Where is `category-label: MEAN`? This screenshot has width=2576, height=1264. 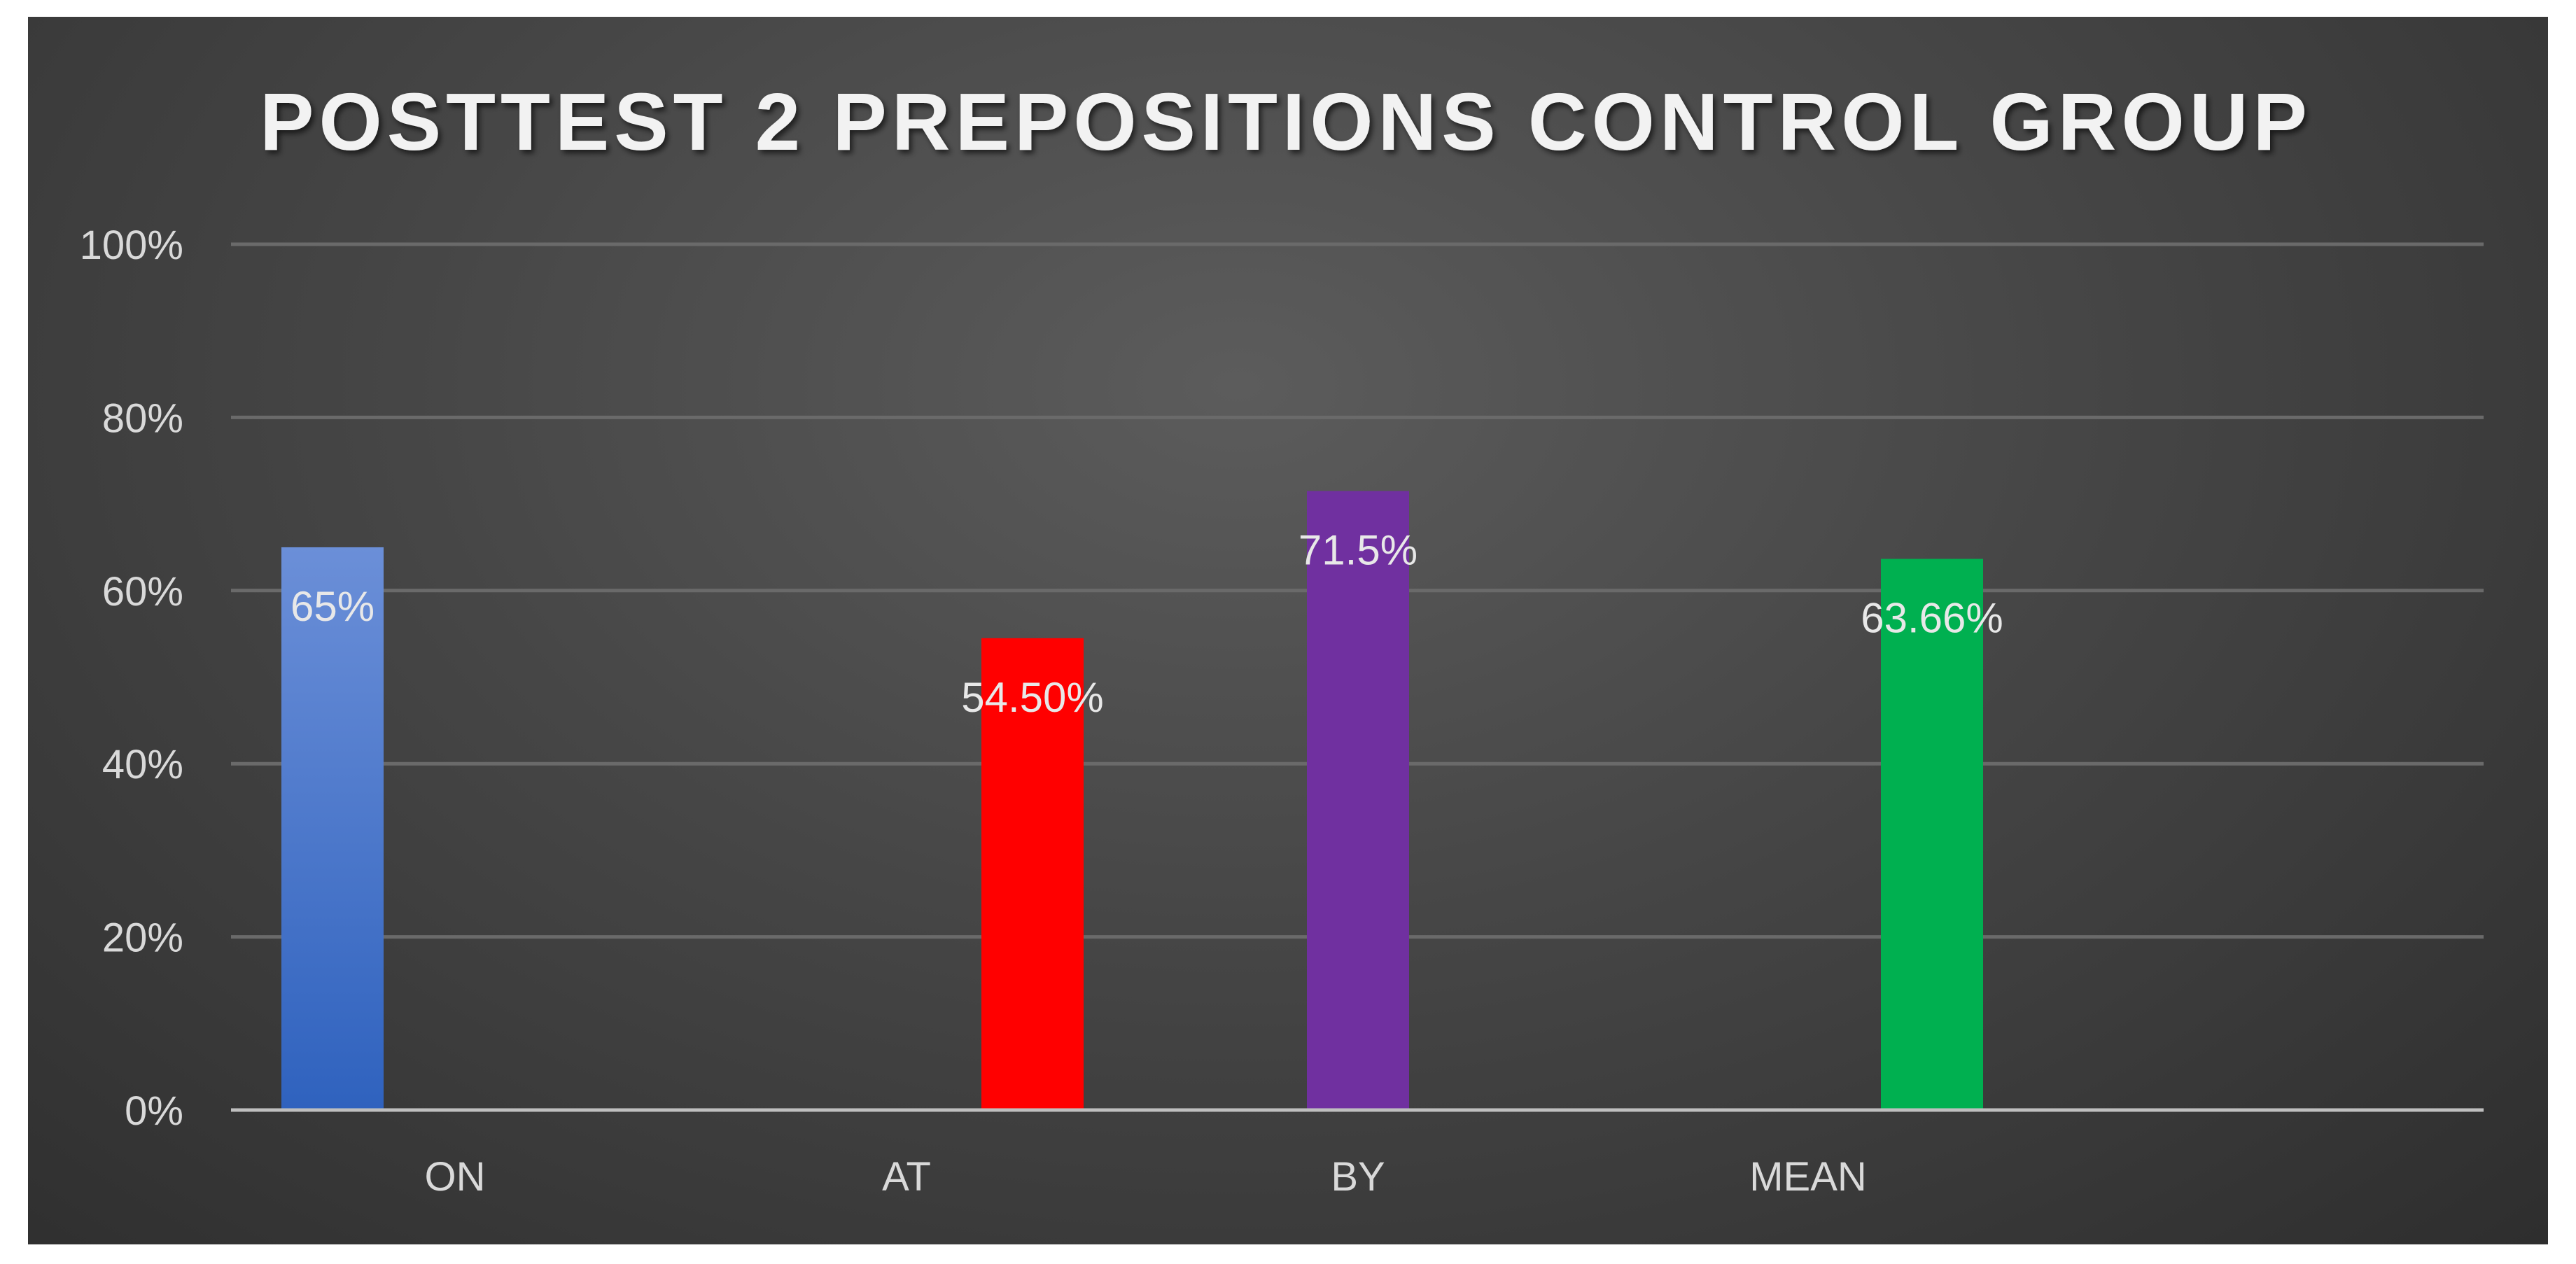 category-label: MEAN is located at coordinates (1808, 1177).